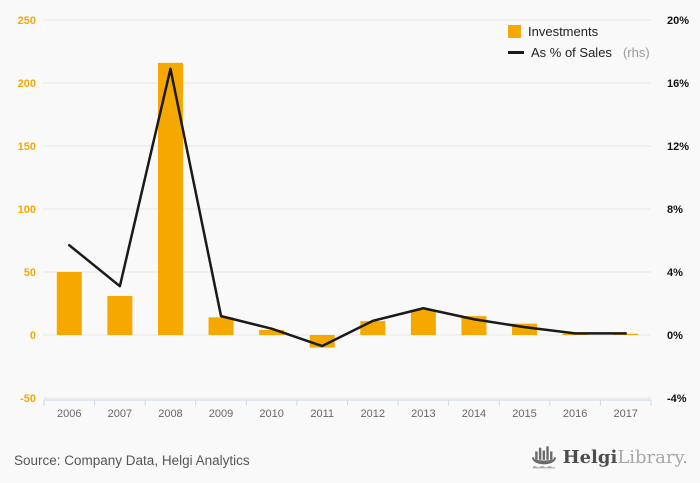  I want to click on x-axis-label: 2012, so click(373, 414).